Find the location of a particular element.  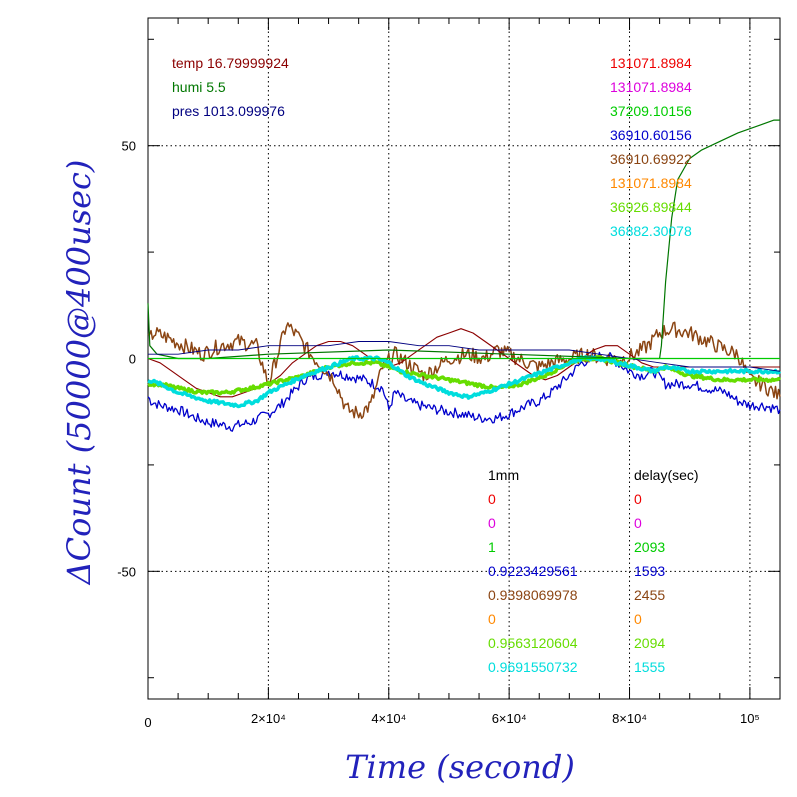

table-cell-delay: 2455 is located at coordinates (649, 595).